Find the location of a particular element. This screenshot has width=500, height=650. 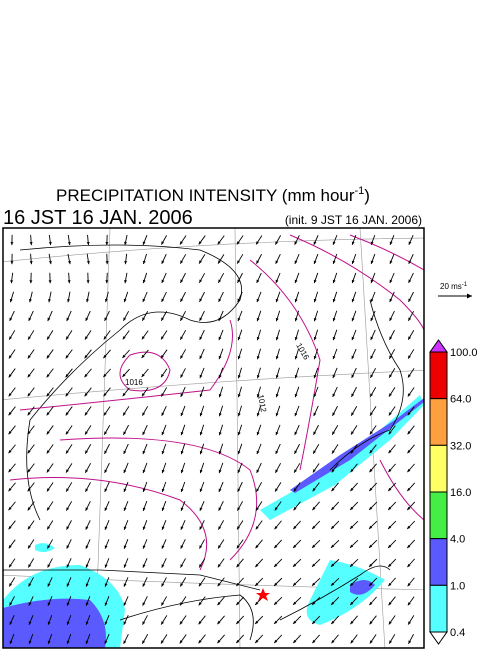

valid-time: 16 JST 16 JAN. 2006 is located at coordinates (98, 218).